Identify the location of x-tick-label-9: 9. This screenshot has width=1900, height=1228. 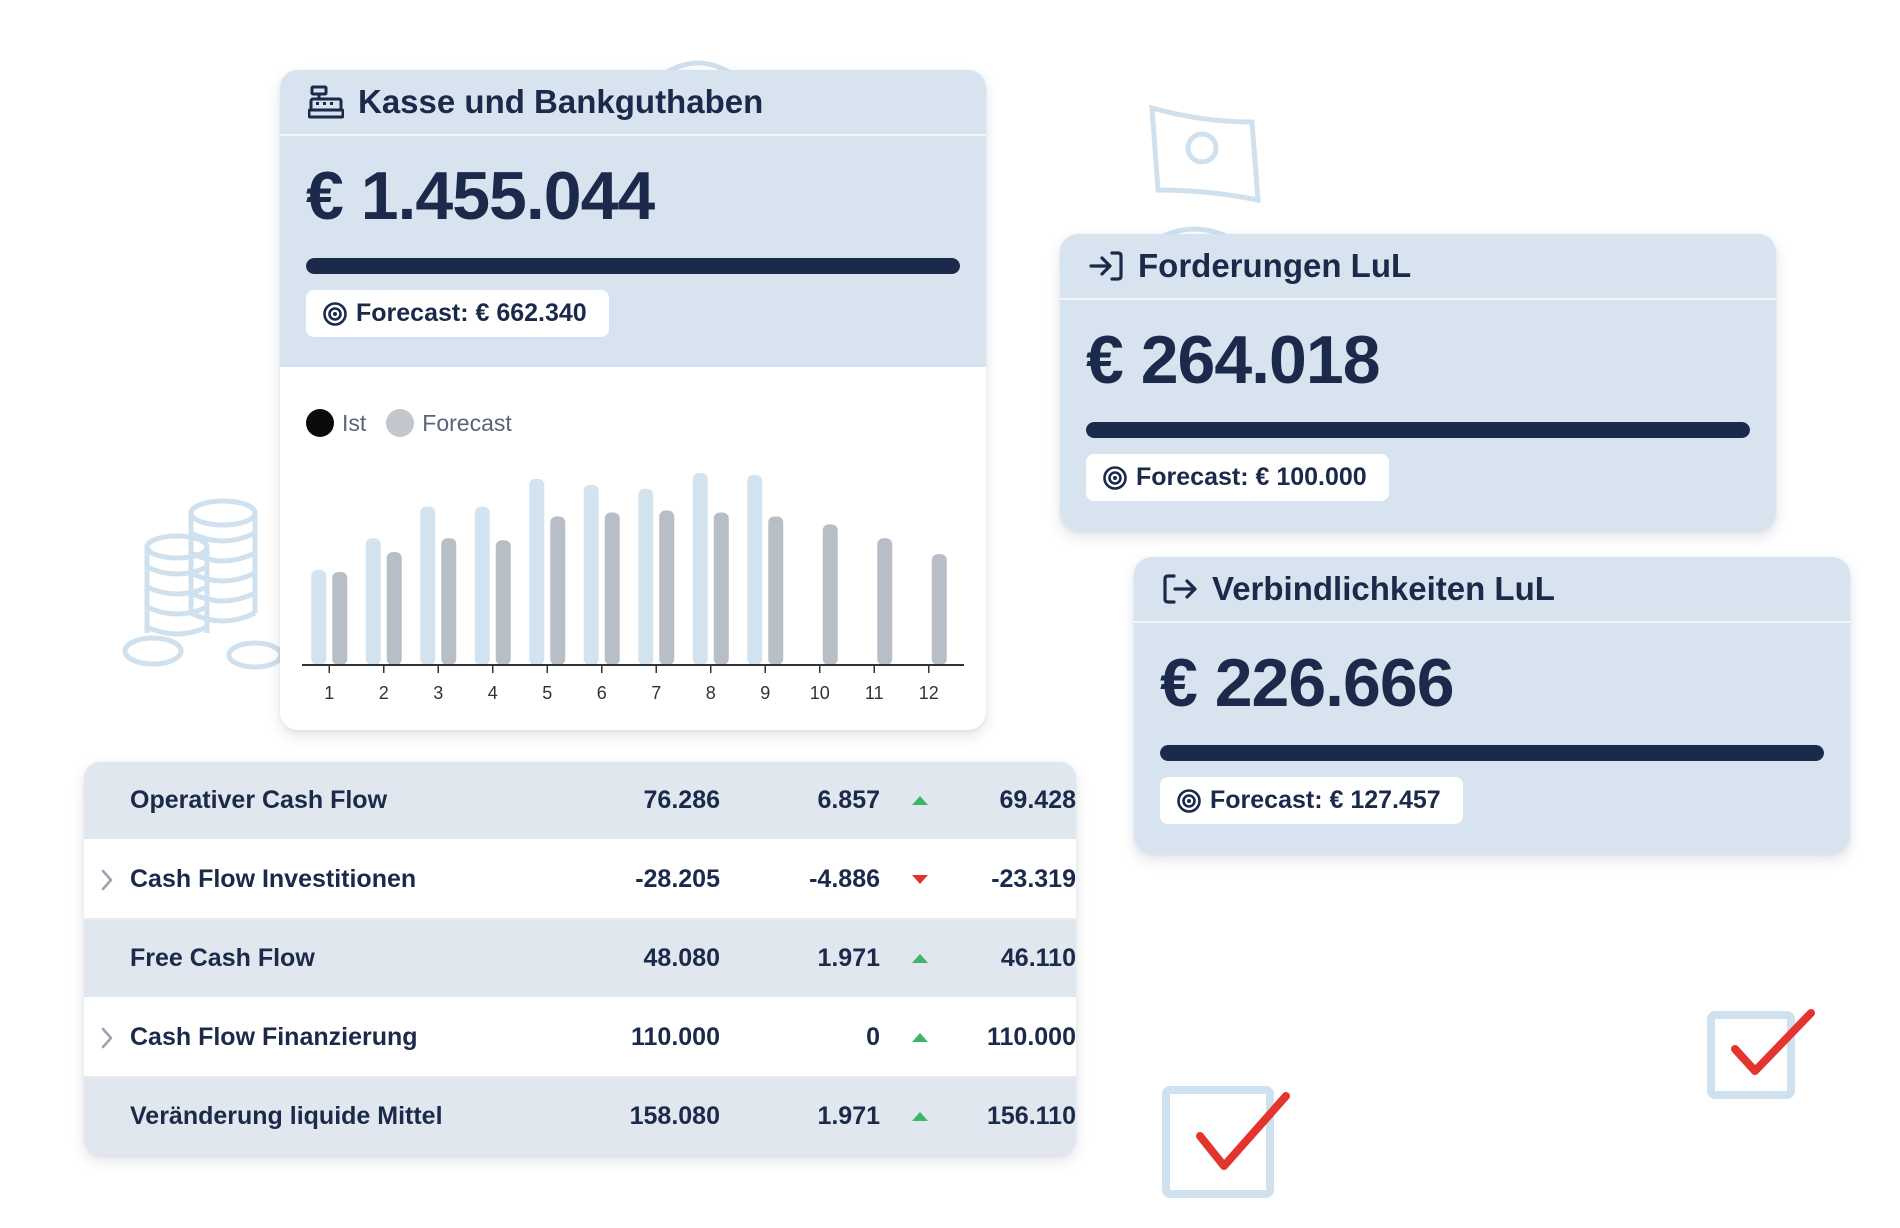
(765, 693).